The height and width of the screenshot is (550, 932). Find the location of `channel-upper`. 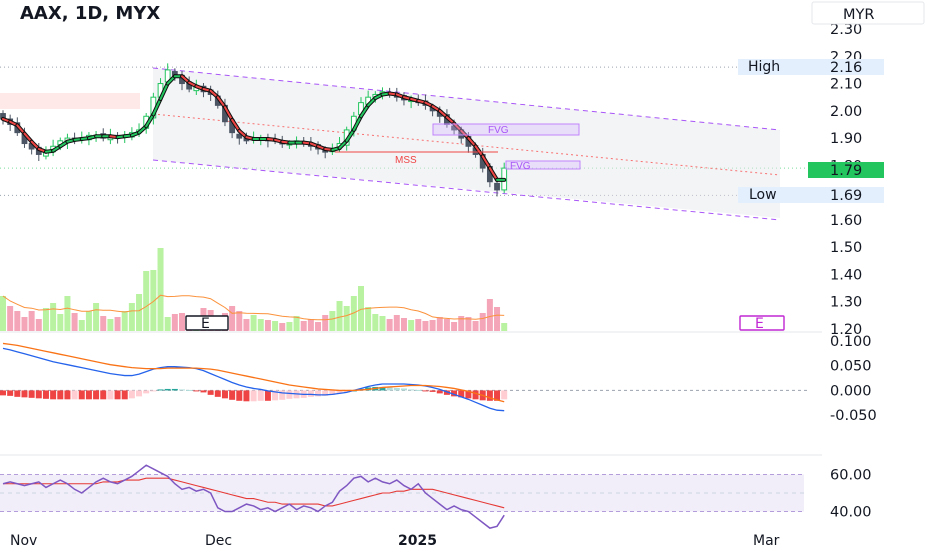

channel-upper is located at coordinates (466, 99).